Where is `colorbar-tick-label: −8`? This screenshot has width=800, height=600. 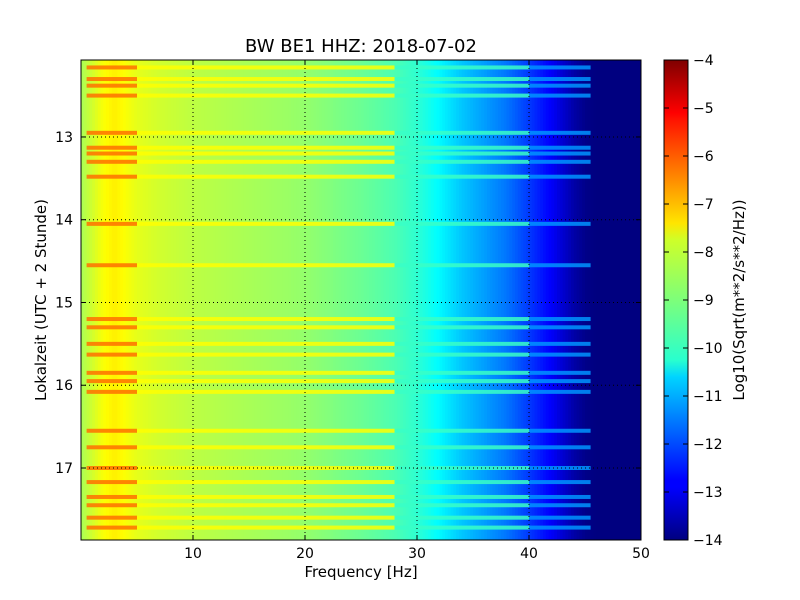 colorbar-tick-label: −8 is located at coordinates (703, 253).